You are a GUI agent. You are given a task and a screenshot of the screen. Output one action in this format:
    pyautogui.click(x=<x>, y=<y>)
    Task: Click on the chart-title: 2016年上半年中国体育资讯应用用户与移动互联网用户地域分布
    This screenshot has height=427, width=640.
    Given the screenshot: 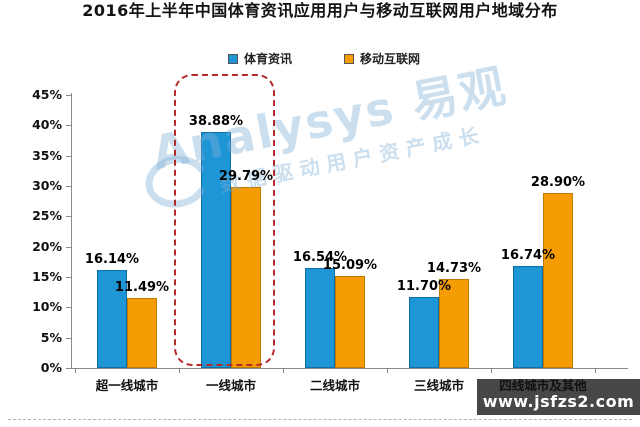 What is the action you would take?
    pyautogui.click(x=320, y=10)
    